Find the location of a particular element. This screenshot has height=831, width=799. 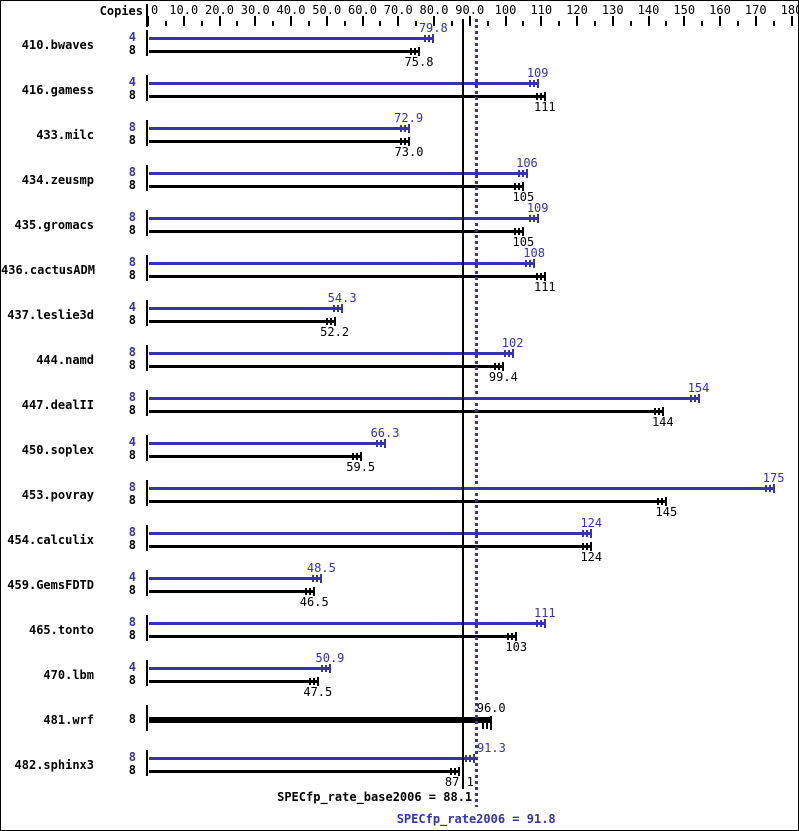

peak-summary-label: SPECfp_rate2006 = 91.8 is located at coordinates (476, 819).